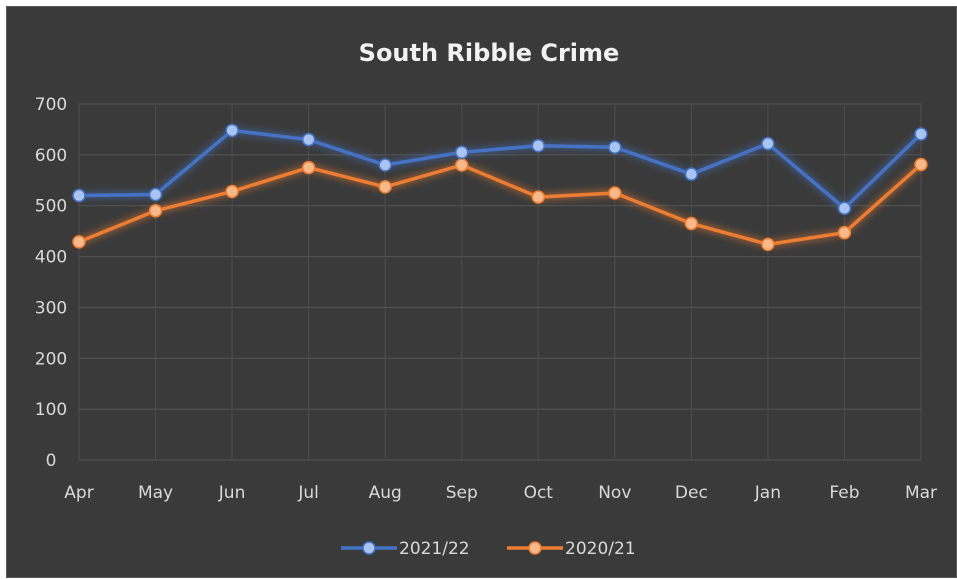 Image resolution: width=957 pixels, height=579 pixels. Describe the element at coordinates (615, 193) in the screenshot. I see `data-point-2020-21-Nov` at that location.